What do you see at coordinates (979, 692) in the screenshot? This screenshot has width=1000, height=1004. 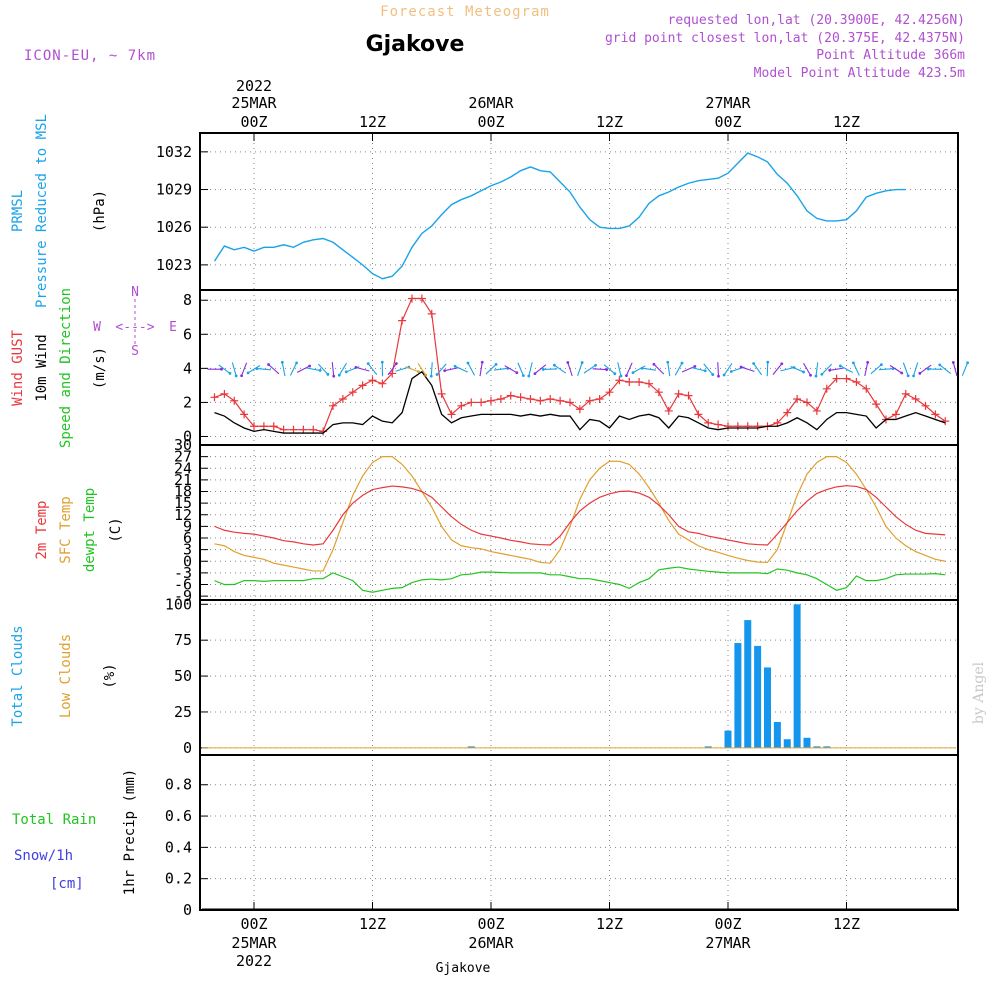 I see `watermark: by Angel` at bounding box center [979, 692].